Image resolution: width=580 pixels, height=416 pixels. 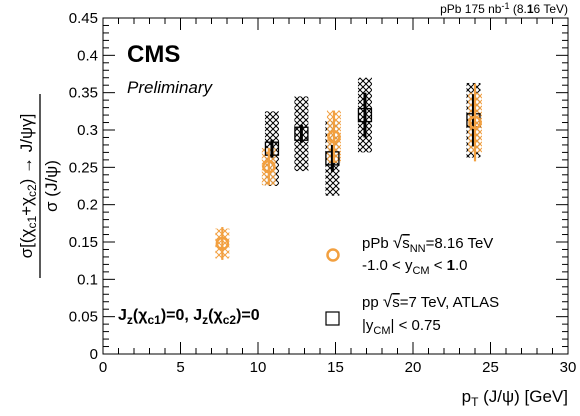 What do you see at coordinates (430, 301) in the screenshot?
I see `legend-pp-line1: pp √s=7 TeV, ATLAS` at bounding box center [430, 301].